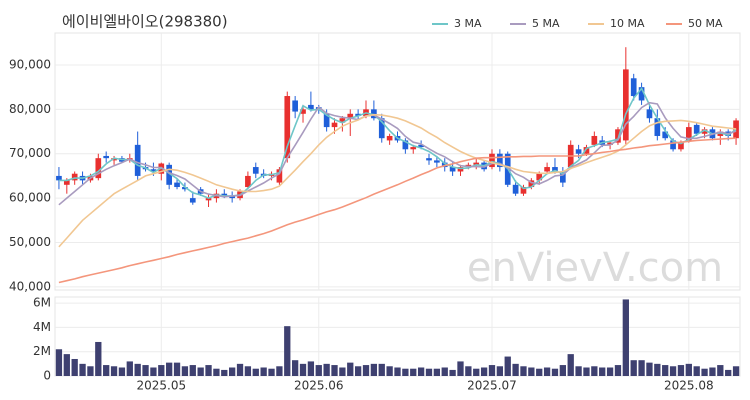 This screenshot has height=400, width=750. What do you see at coordinates (627, 23) in the screenshot?
I see `legend-label: 10 MA` at bounding box center [627, 23].